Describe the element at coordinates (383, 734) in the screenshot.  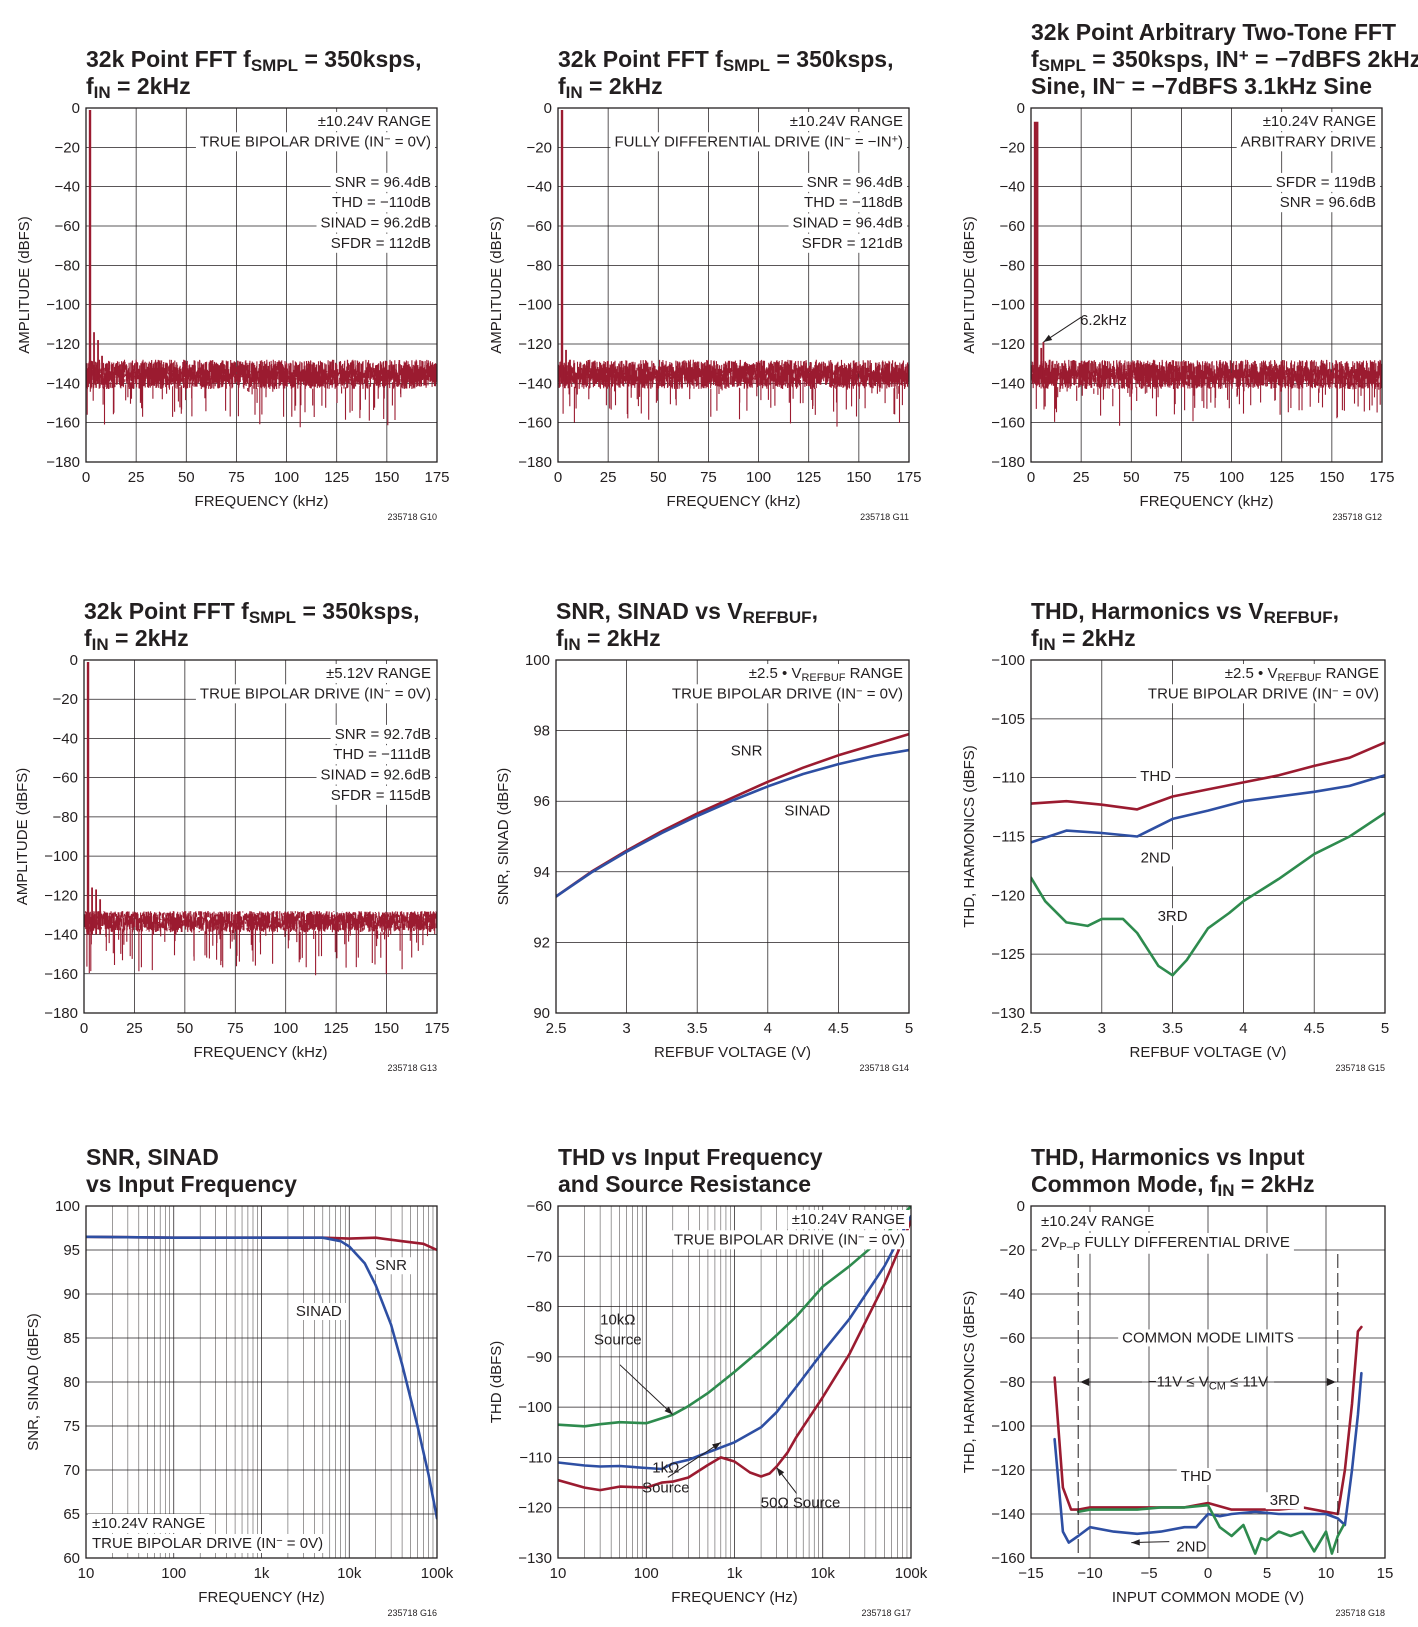
I see `text-run: SNR = 92.7dB` at that location.